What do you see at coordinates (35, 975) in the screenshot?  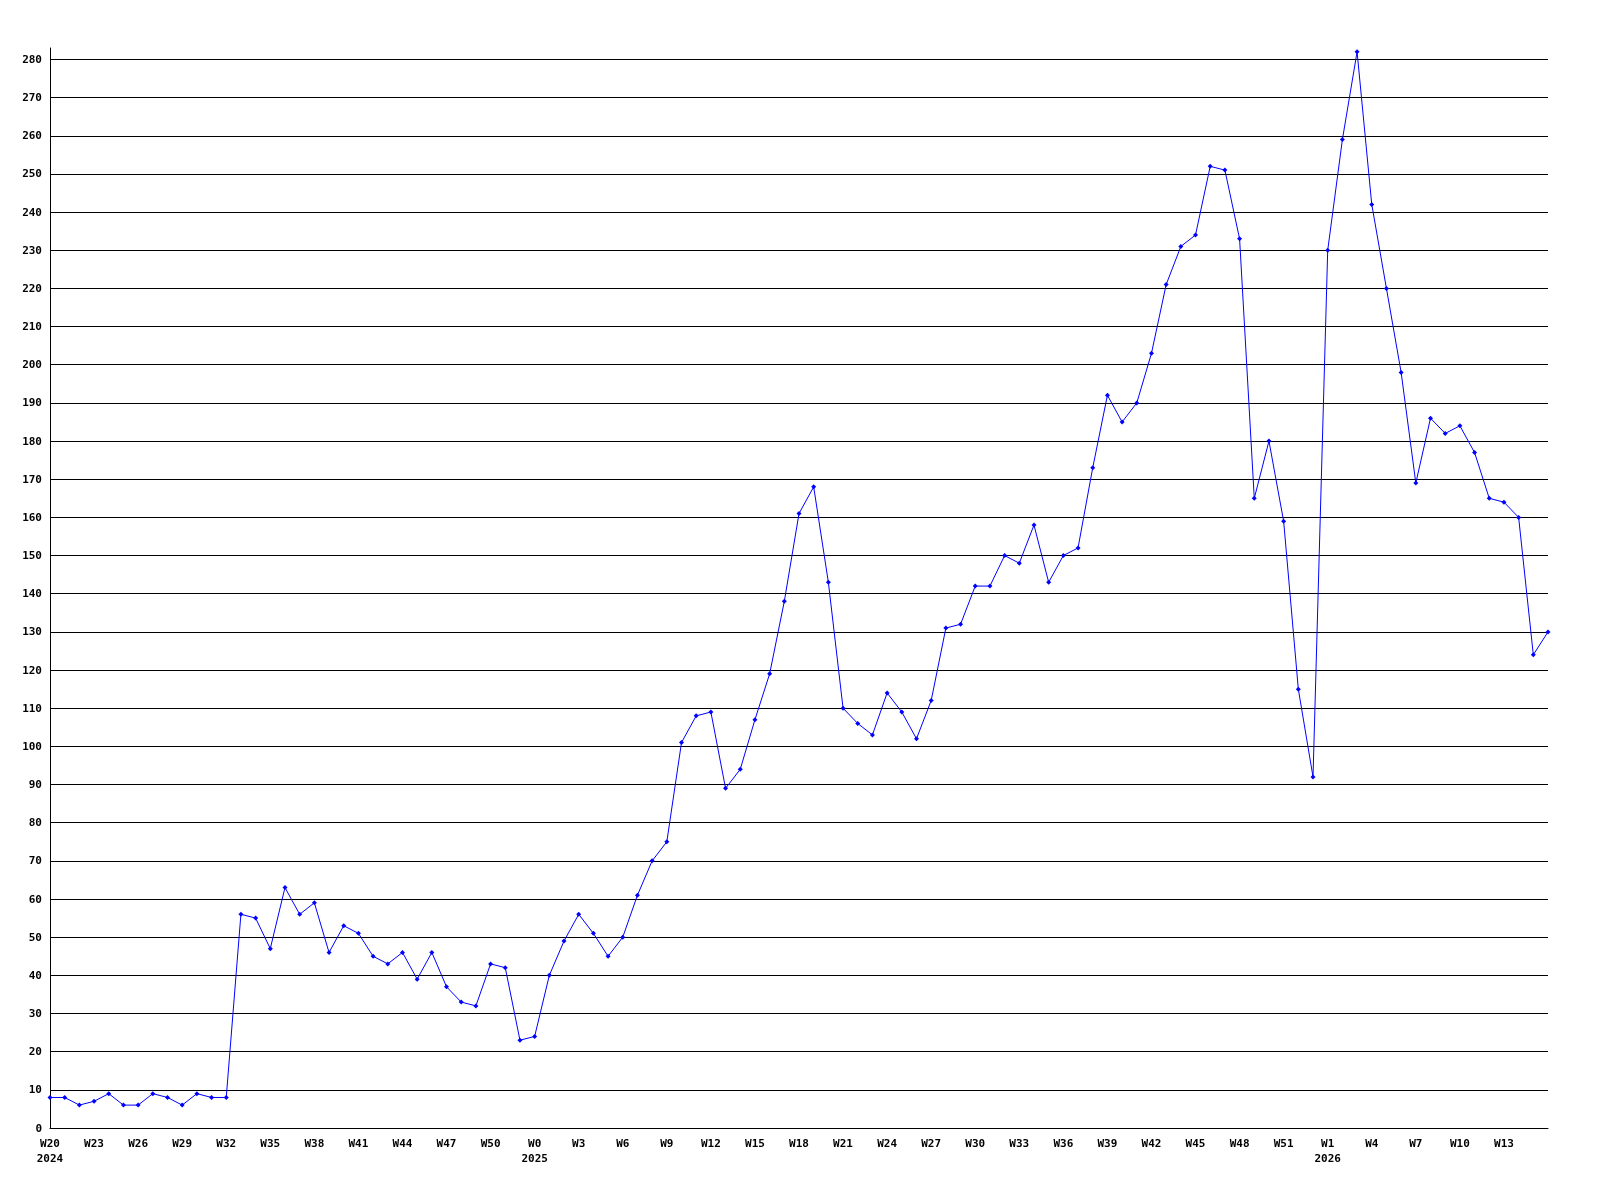 I see `y-tick-label: 40` at bounding box center [35, 975].